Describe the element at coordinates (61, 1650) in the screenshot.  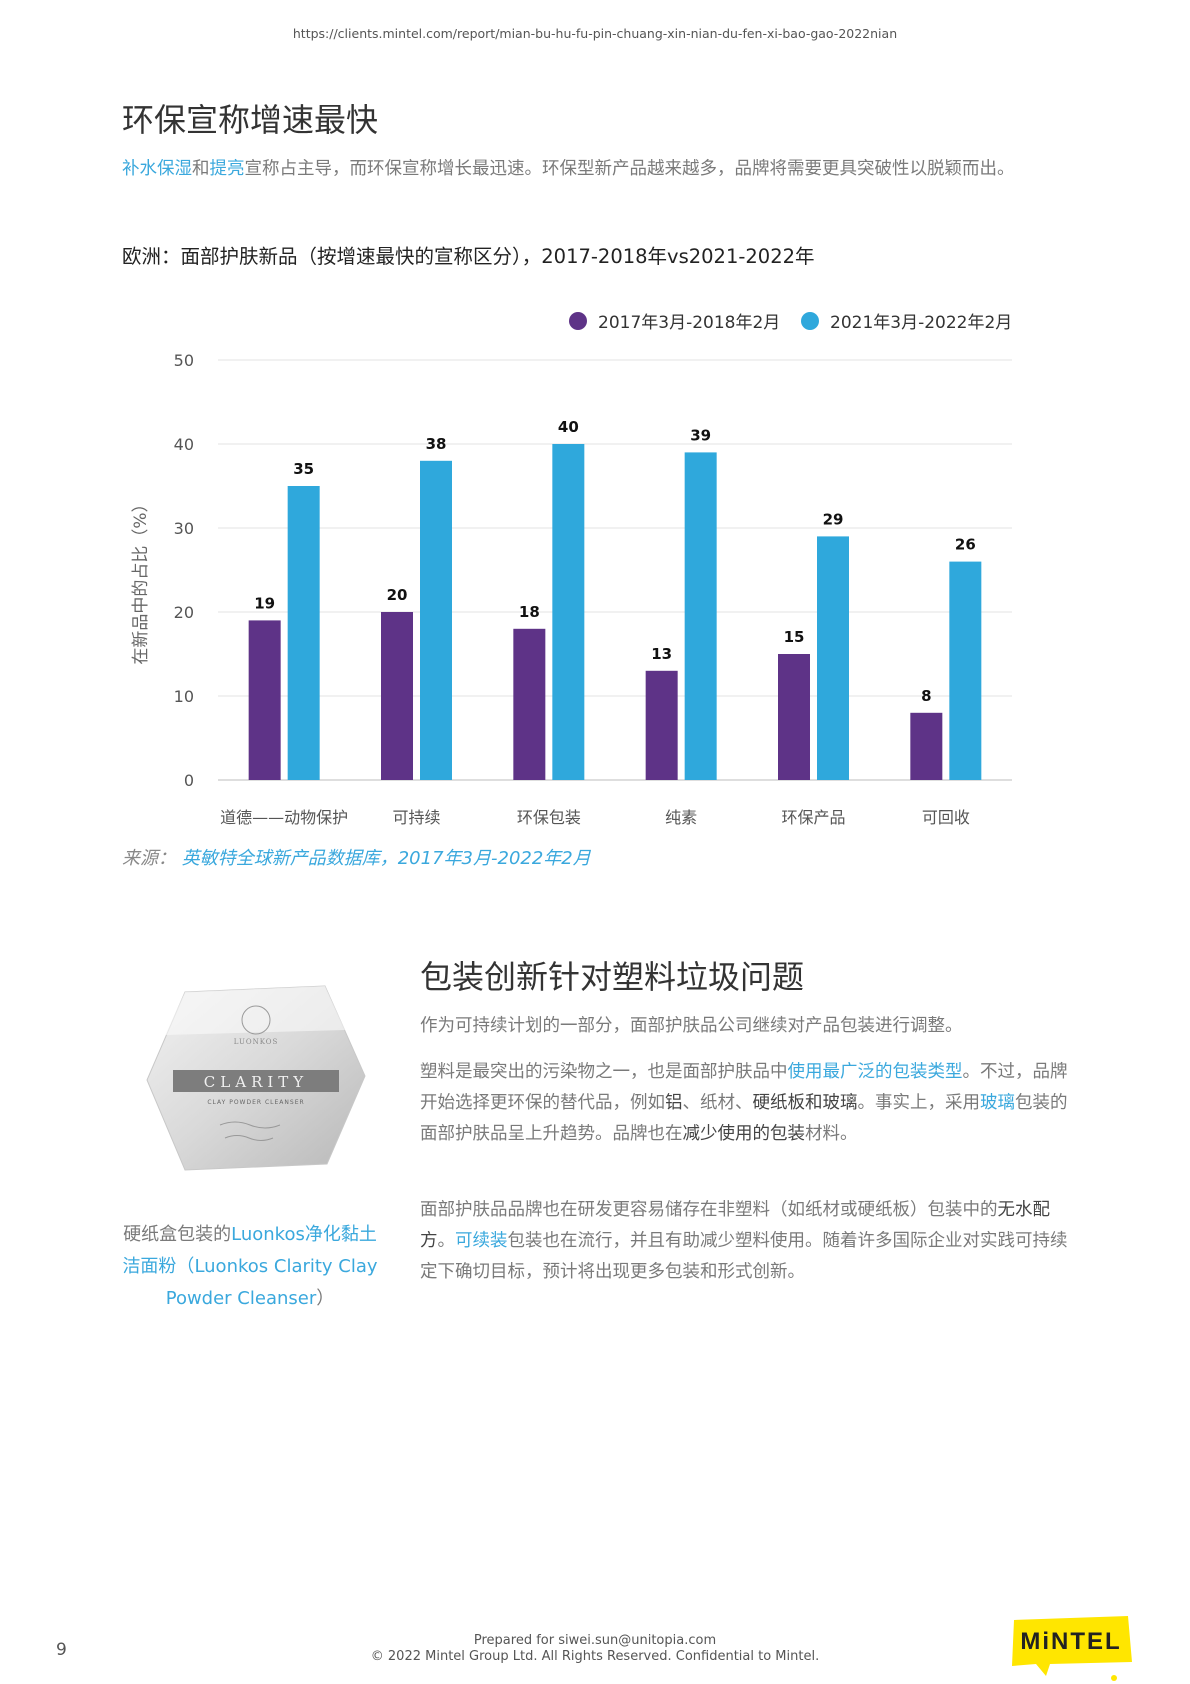
I see `page-number: 9` at that location.